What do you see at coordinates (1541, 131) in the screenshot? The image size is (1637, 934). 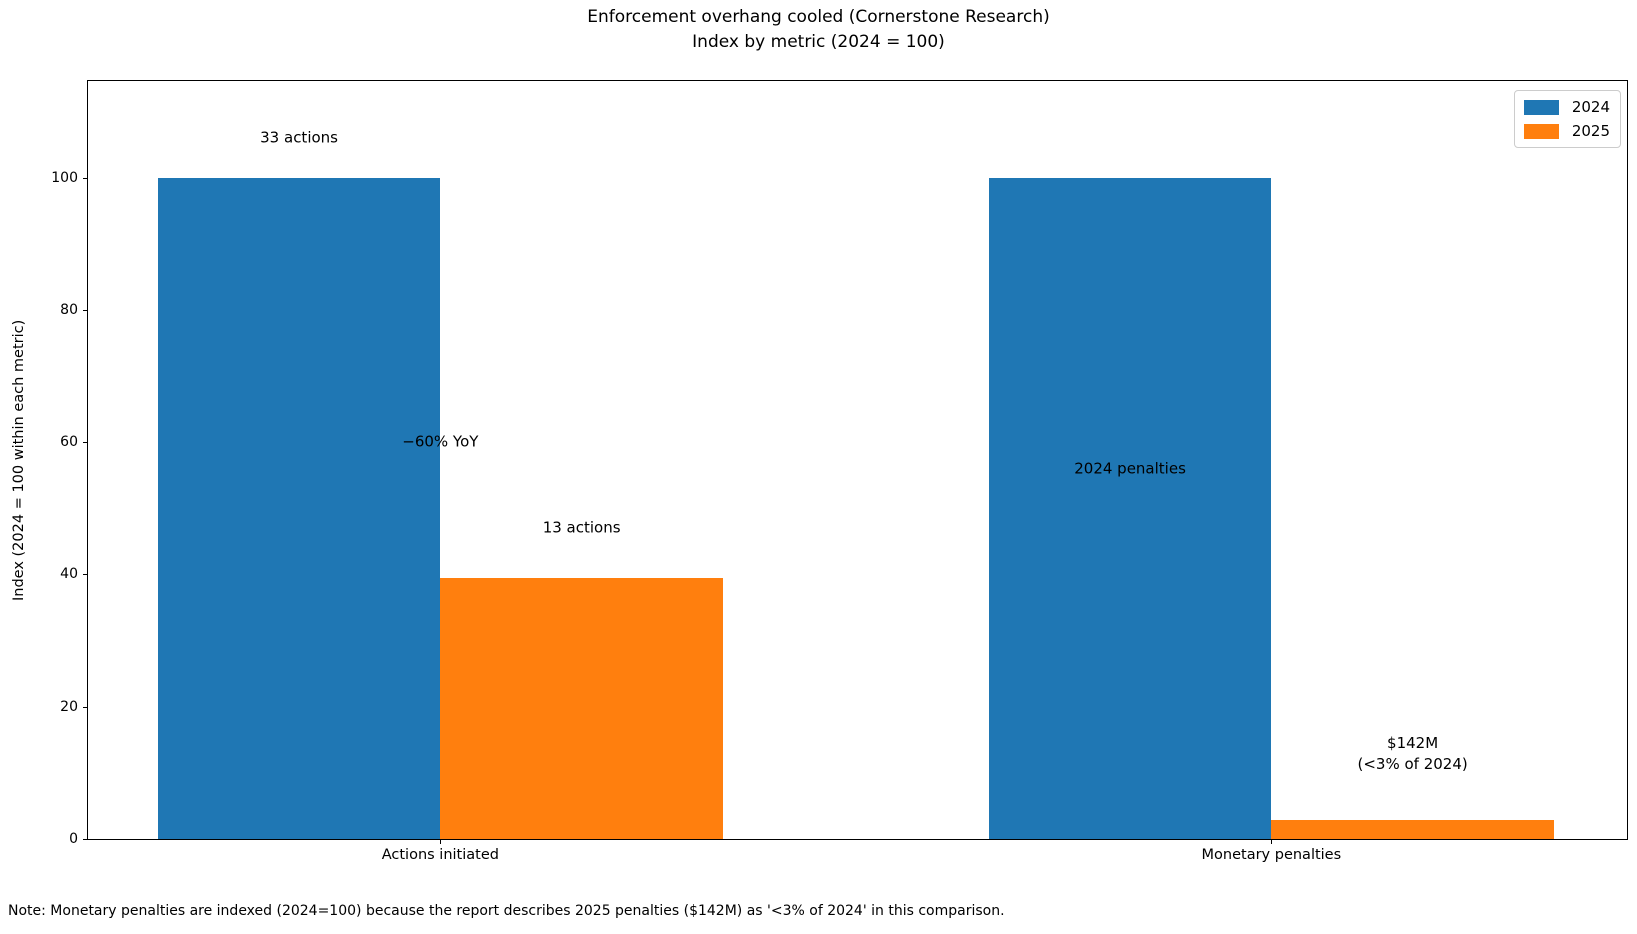 I see `legend-swatch-2025` at bounding box center [1541, 131].